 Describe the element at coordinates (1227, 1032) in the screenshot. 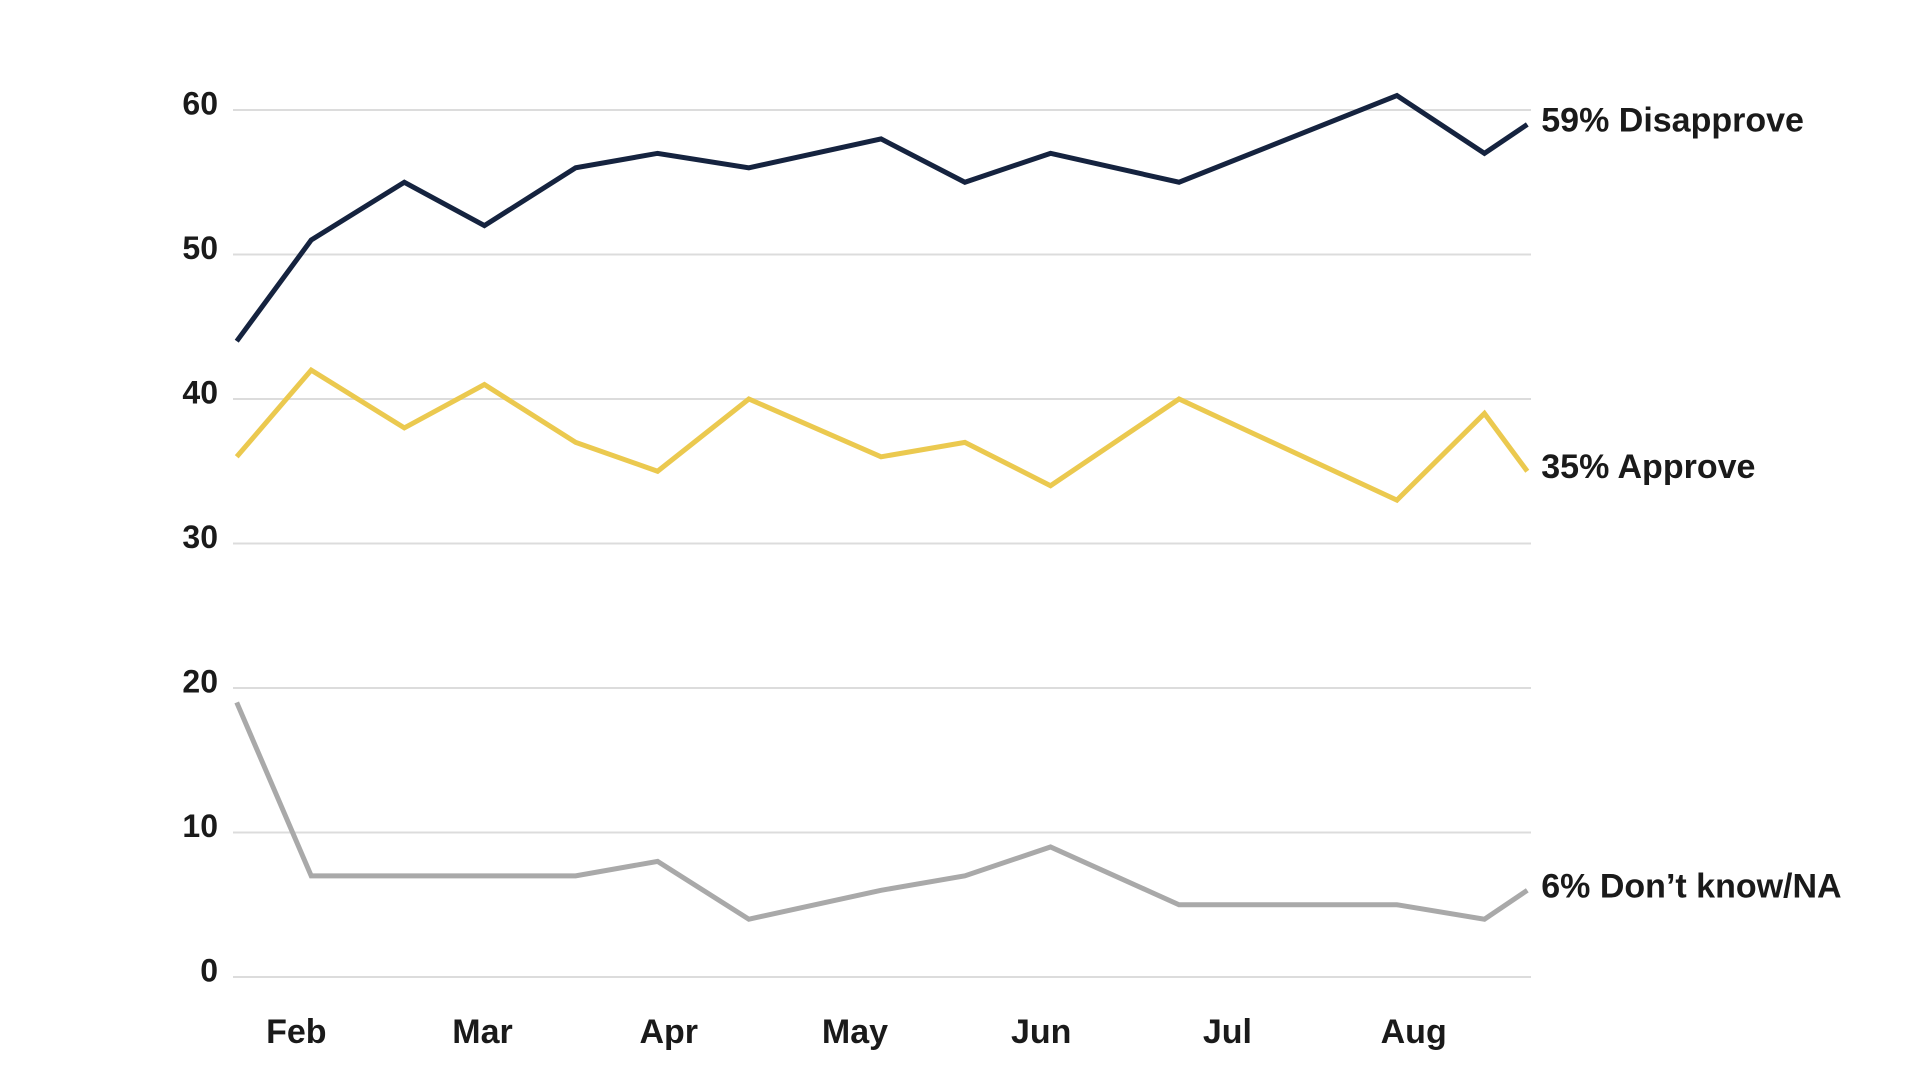

I see `x-tick-label: Jul` at that location.